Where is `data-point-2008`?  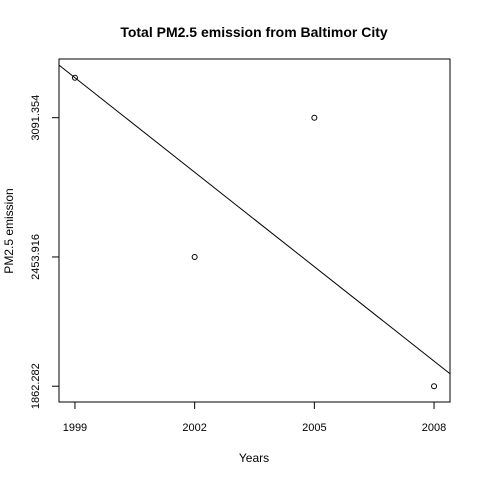 data-point-2008 is located at coordinates (434, 386).